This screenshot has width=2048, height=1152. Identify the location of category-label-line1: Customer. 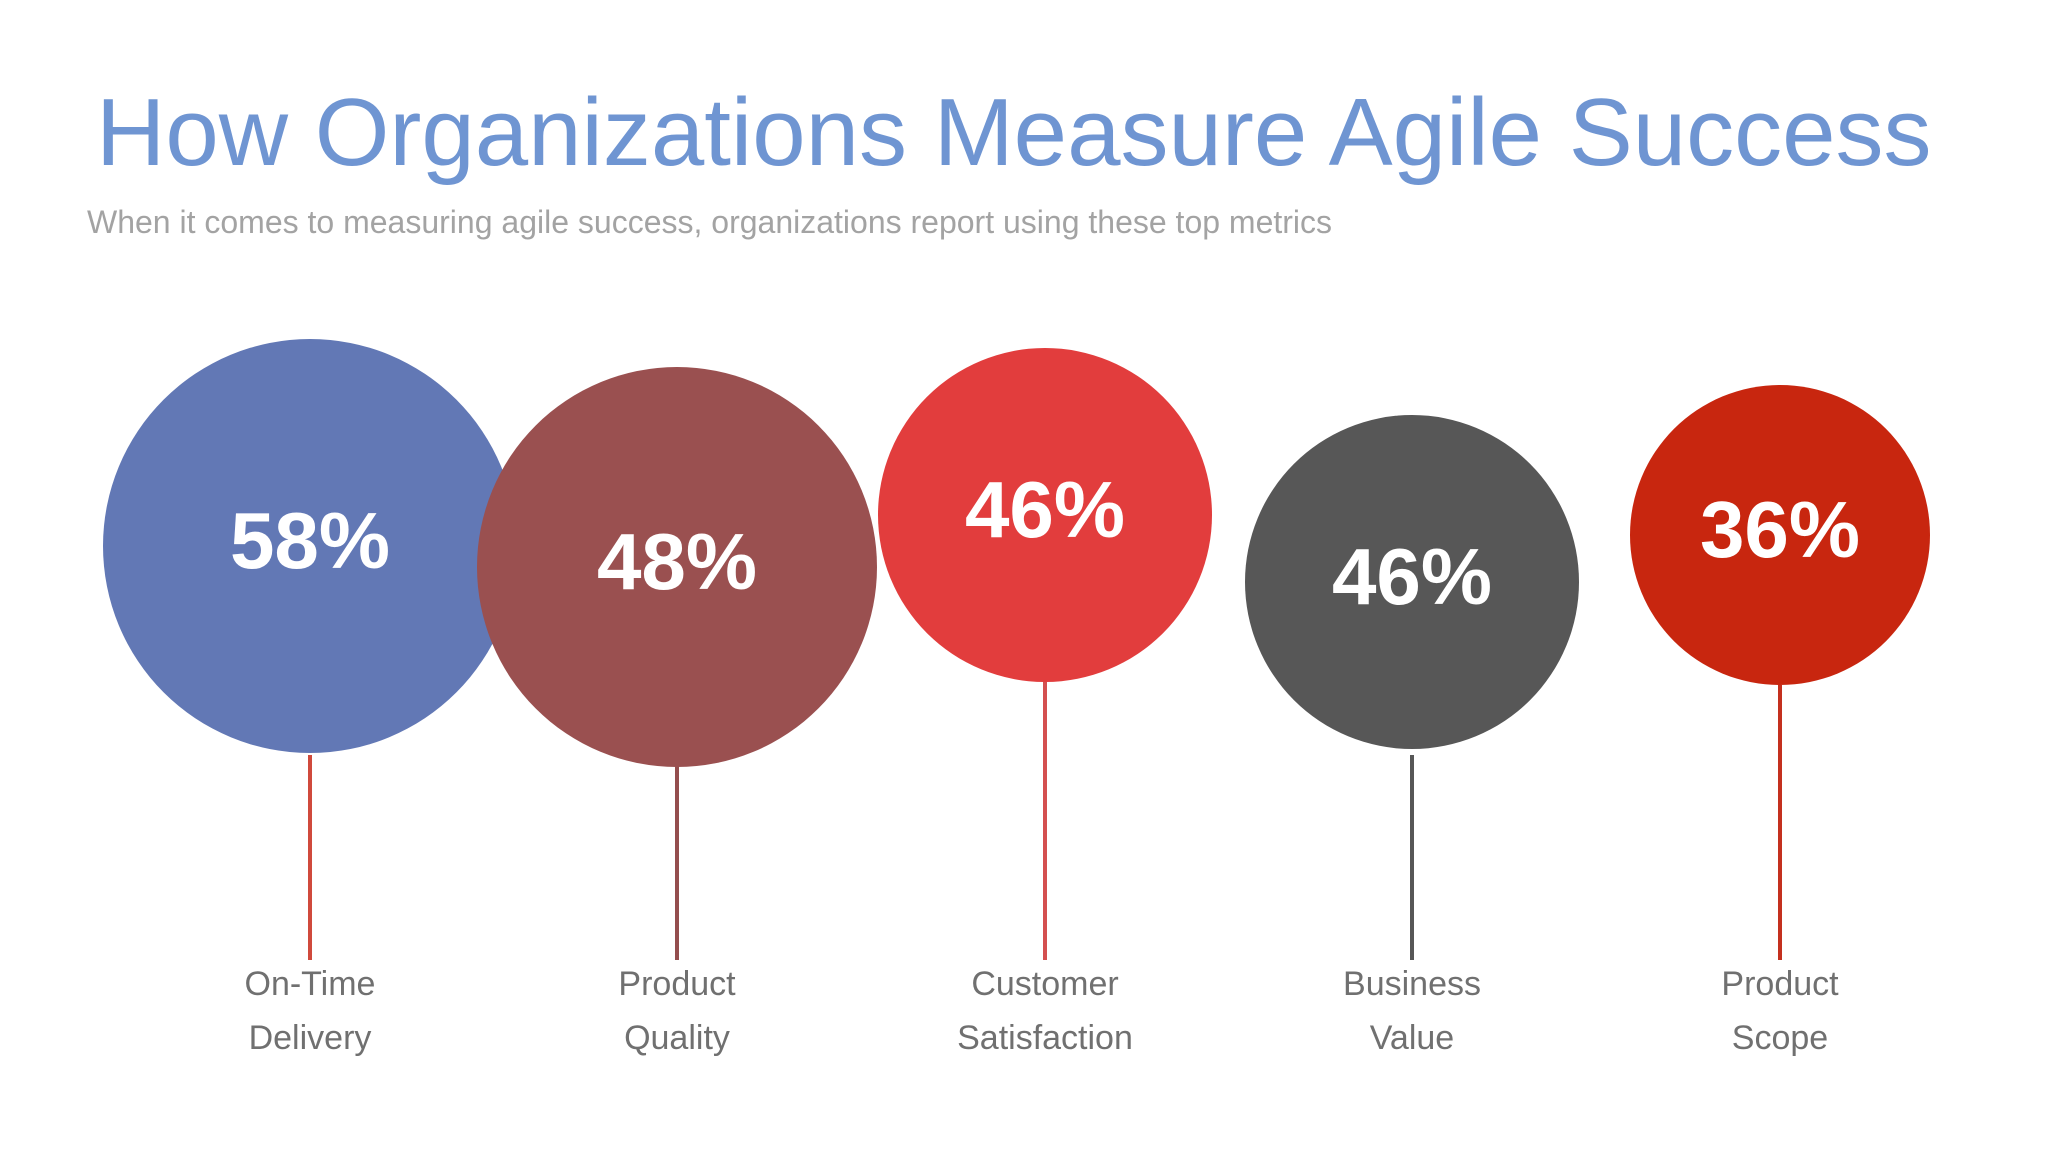
(1044, 984).